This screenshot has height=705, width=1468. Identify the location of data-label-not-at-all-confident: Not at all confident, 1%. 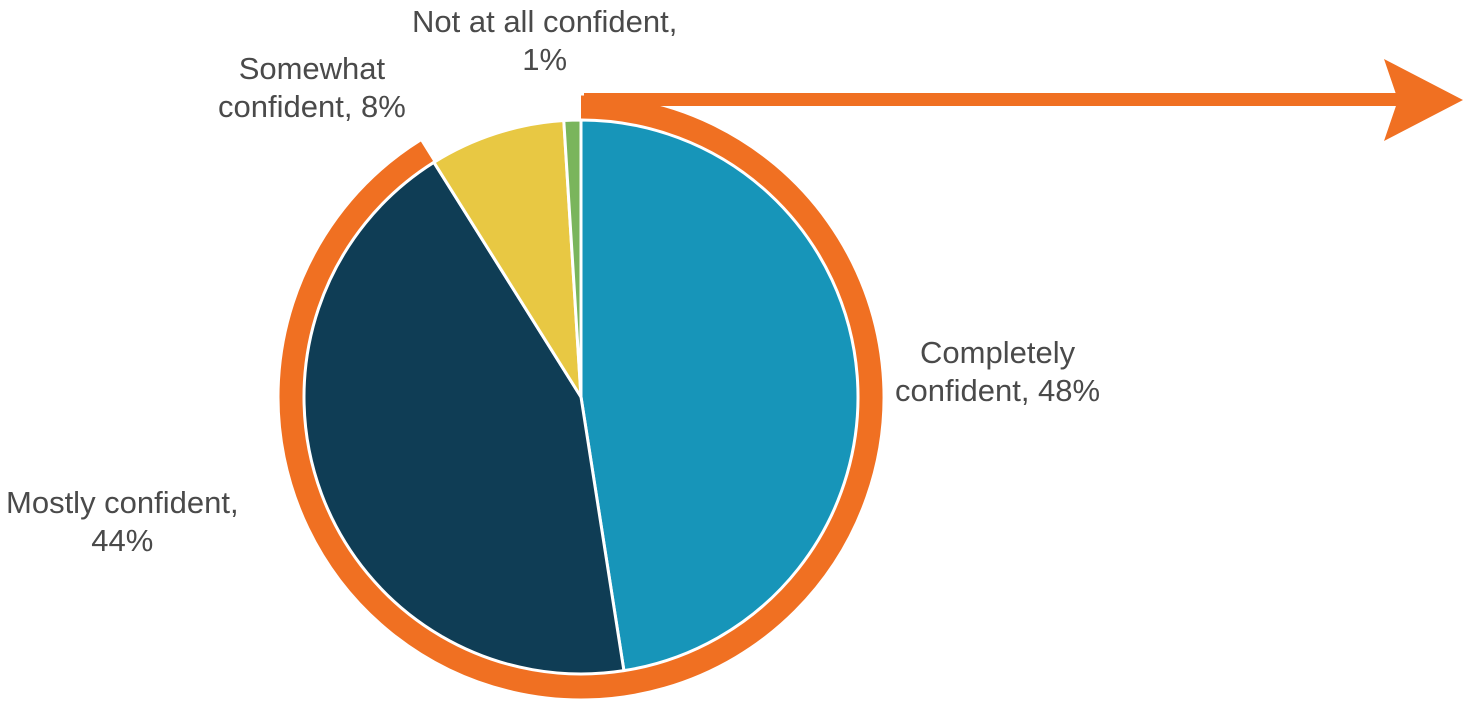
(544, 41).